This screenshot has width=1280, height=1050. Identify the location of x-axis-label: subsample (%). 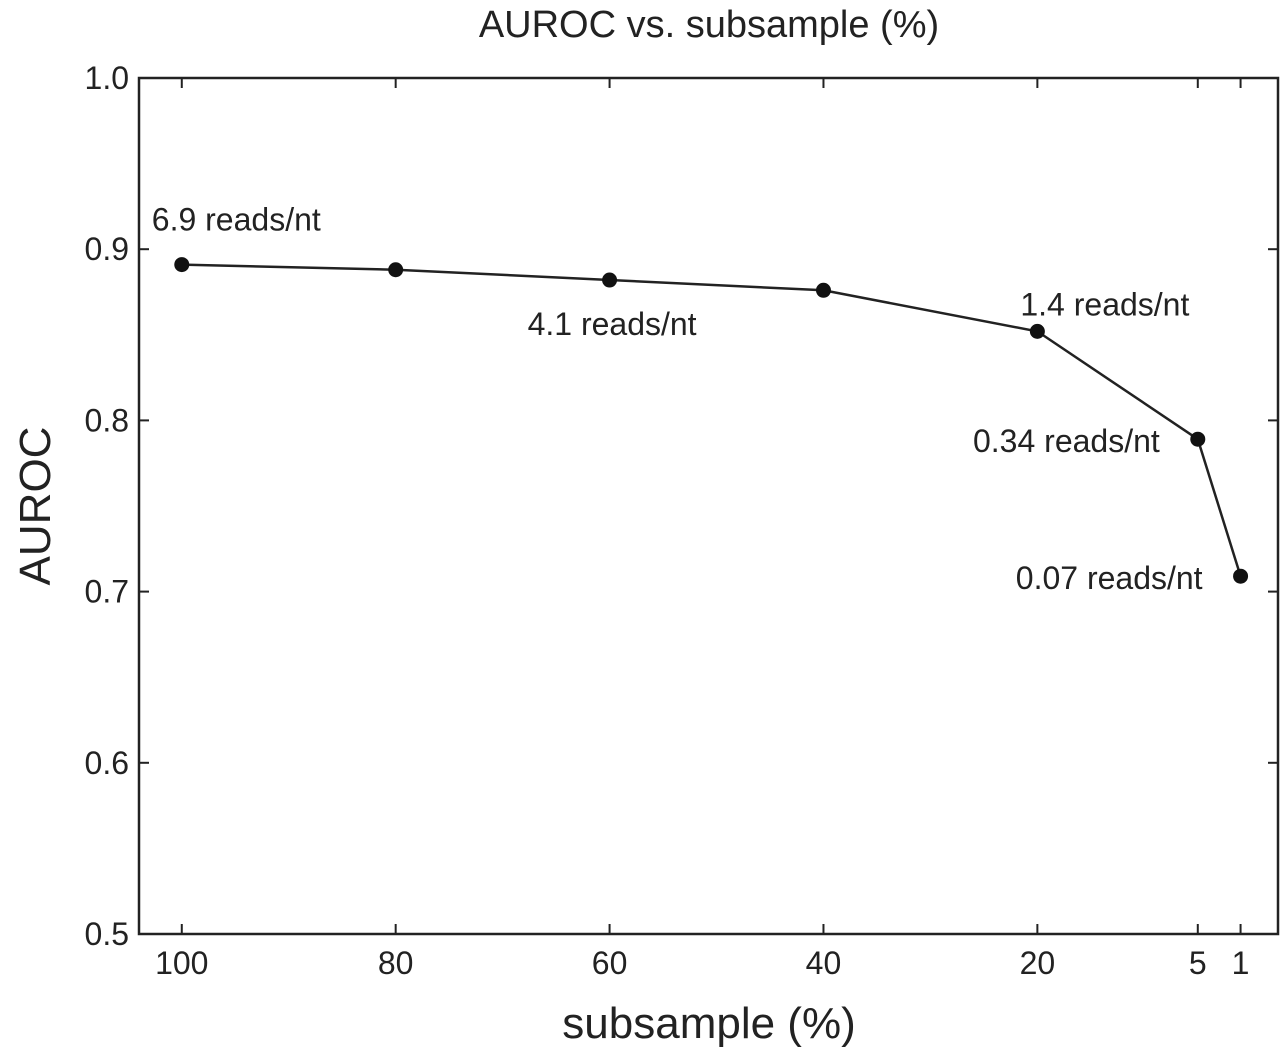
(708, 1023).